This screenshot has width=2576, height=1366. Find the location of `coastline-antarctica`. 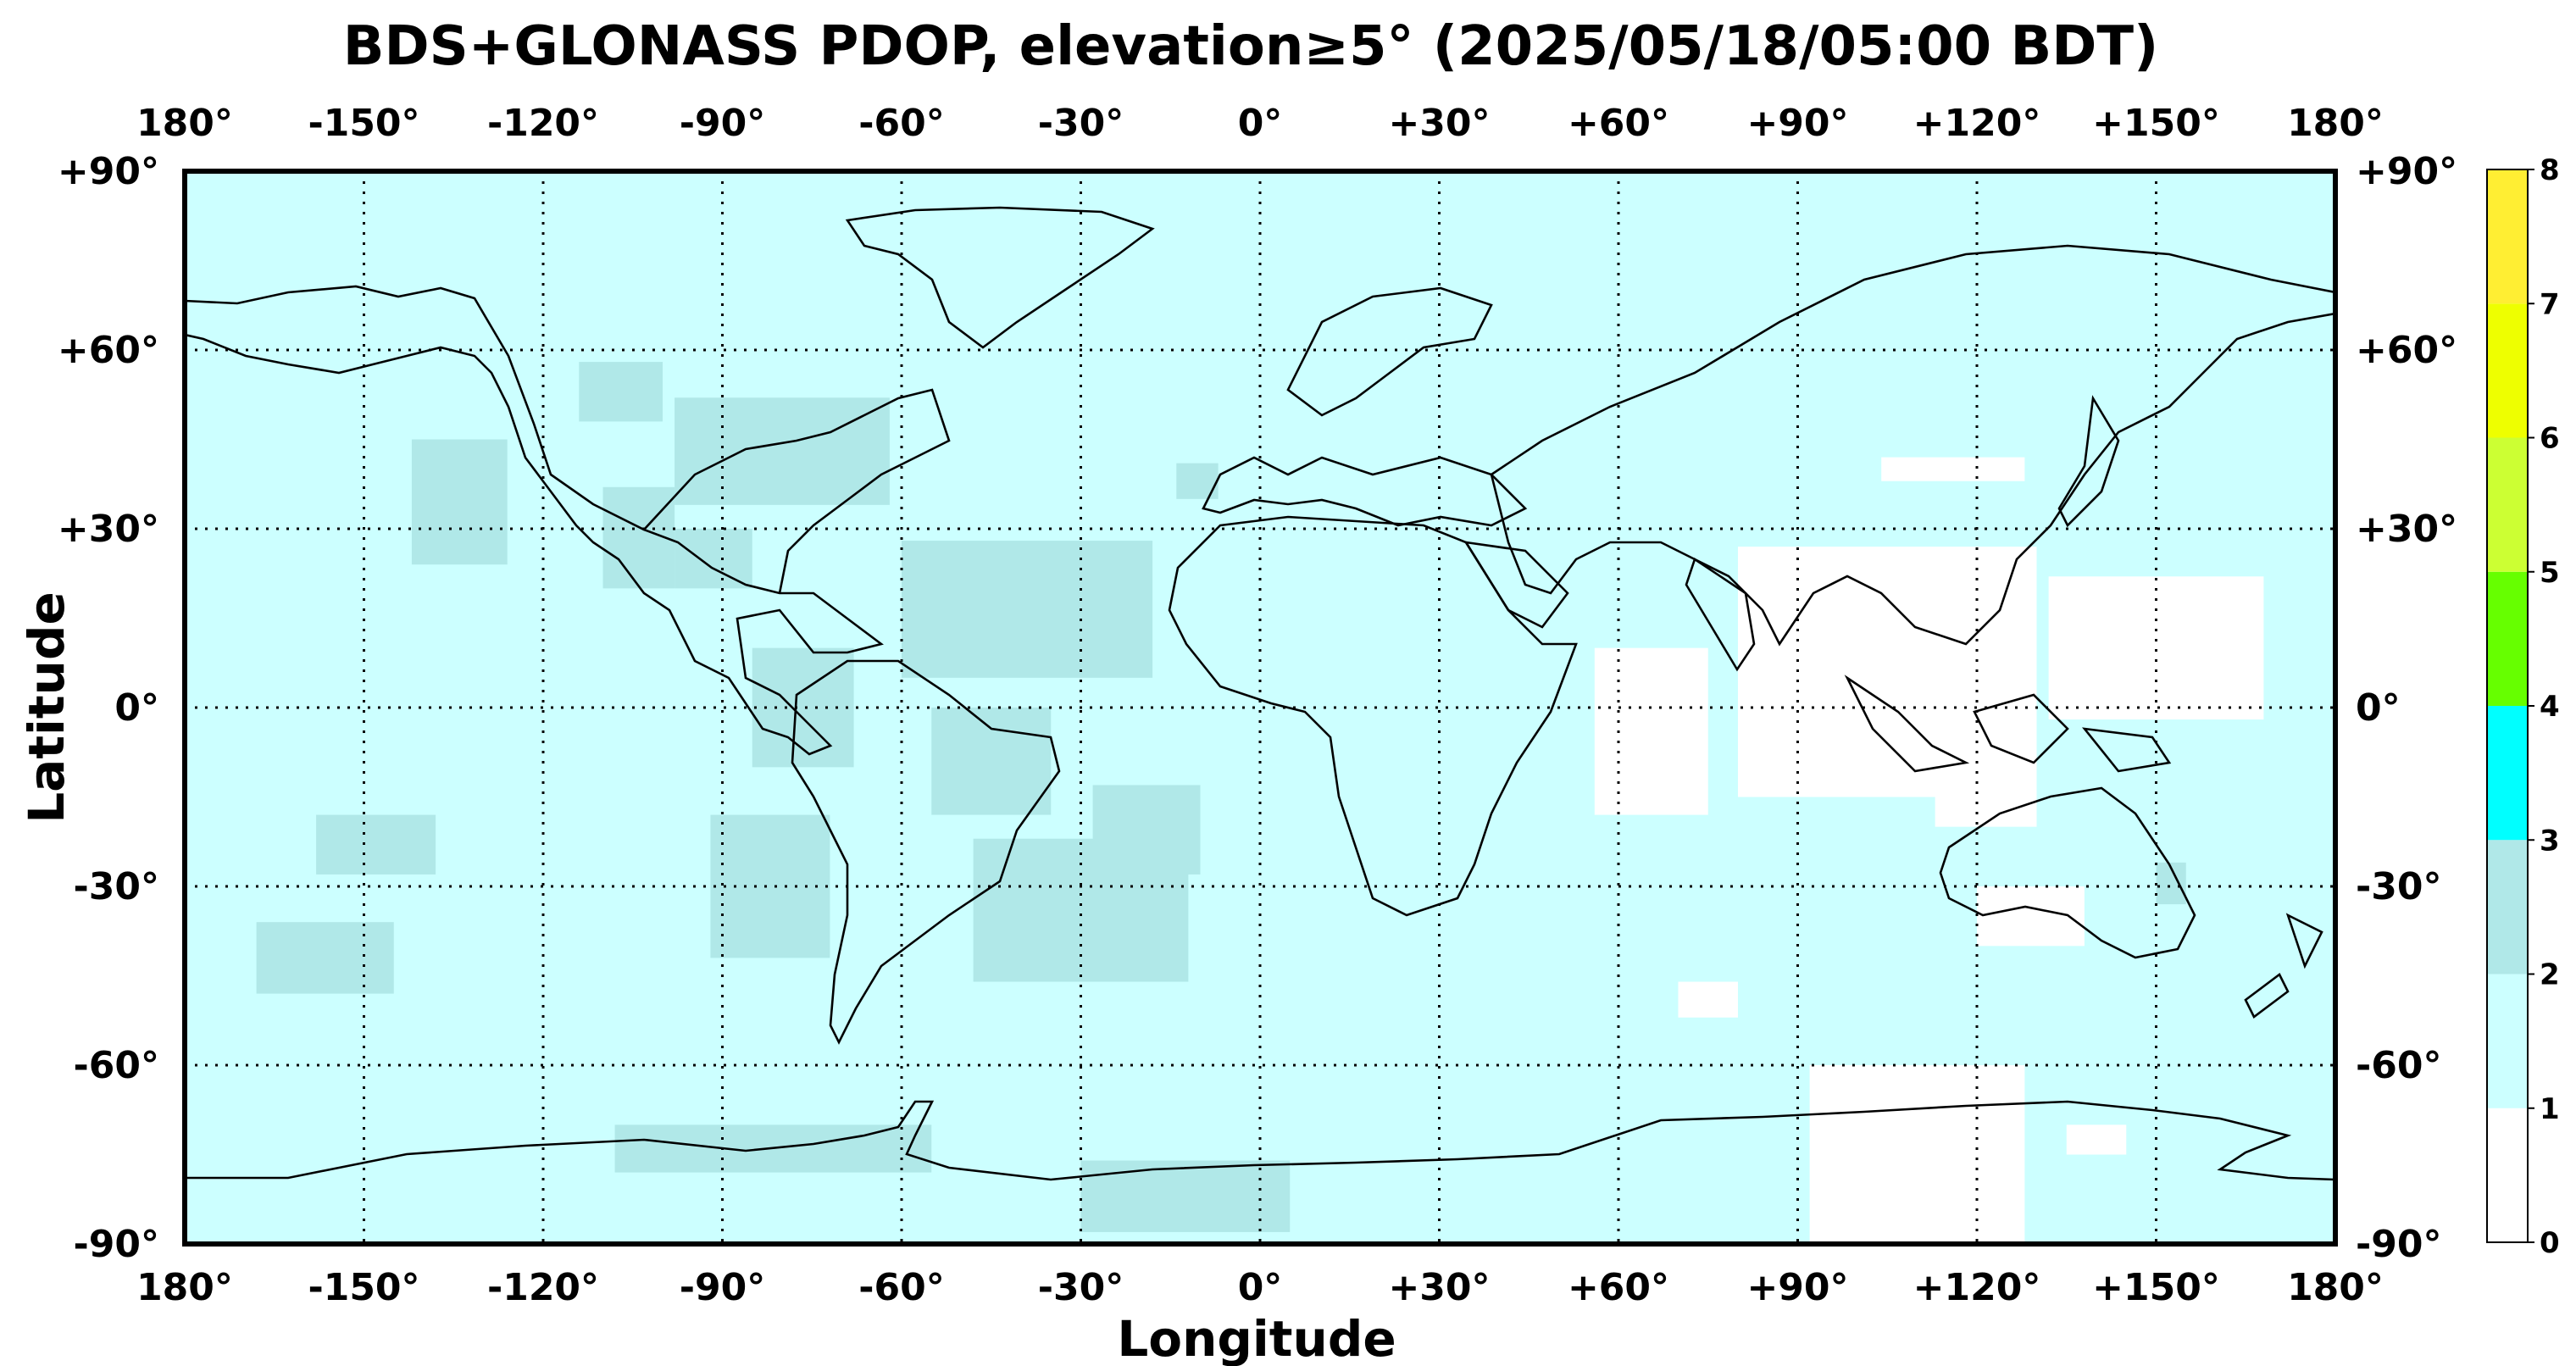

coastline-antarctica is located at coordinates (1260, 1140).